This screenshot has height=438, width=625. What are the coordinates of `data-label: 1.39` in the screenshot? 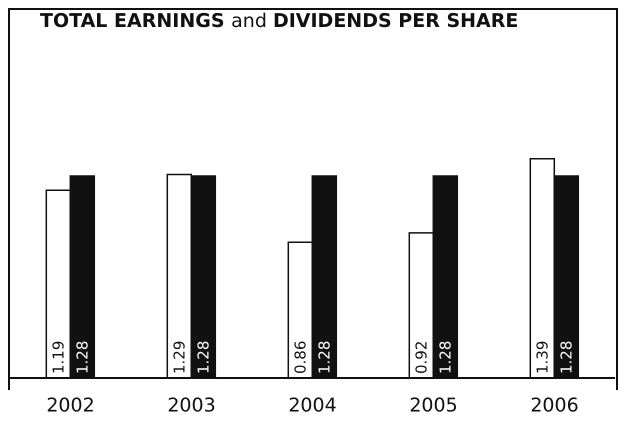 It's located at (542, 357).